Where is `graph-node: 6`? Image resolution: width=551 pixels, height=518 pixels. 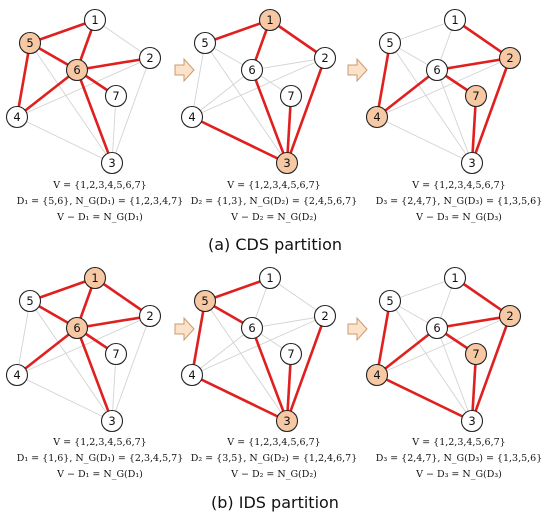
graph-node: 6 is located at coordinates (252, 70).